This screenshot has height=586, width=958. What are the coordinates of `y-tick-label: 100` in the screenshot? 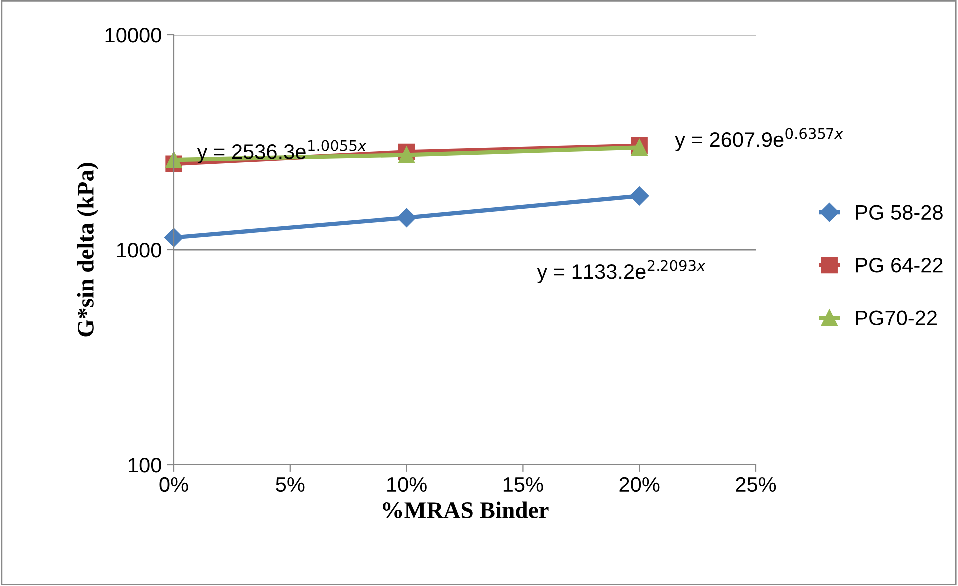 It's located at (145, 465).